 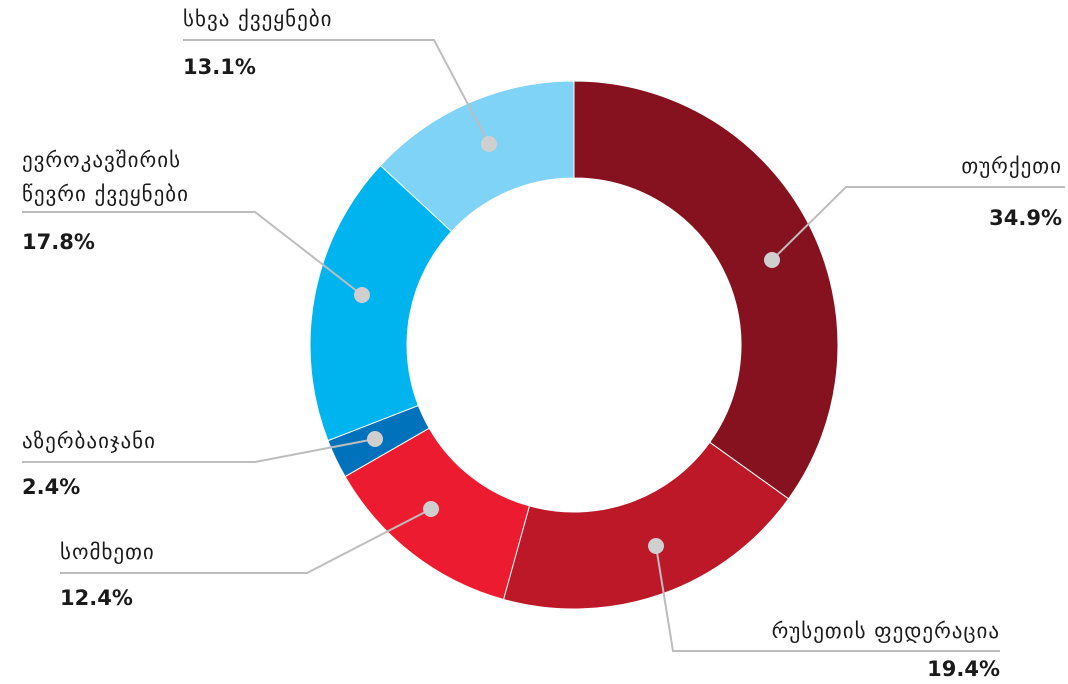 I want to click on value-label-1: 19.4%, so click(x=963, y=669).